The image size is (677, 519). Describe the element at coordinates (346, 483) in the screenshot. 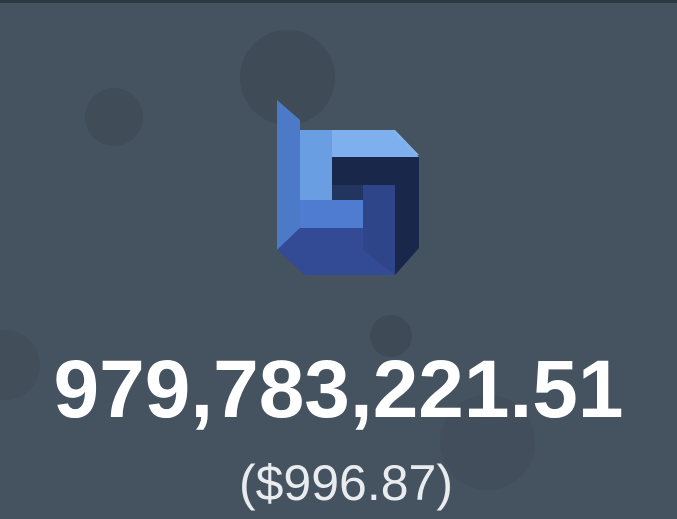

I see `fiat-value: ($996.87)` at that location.